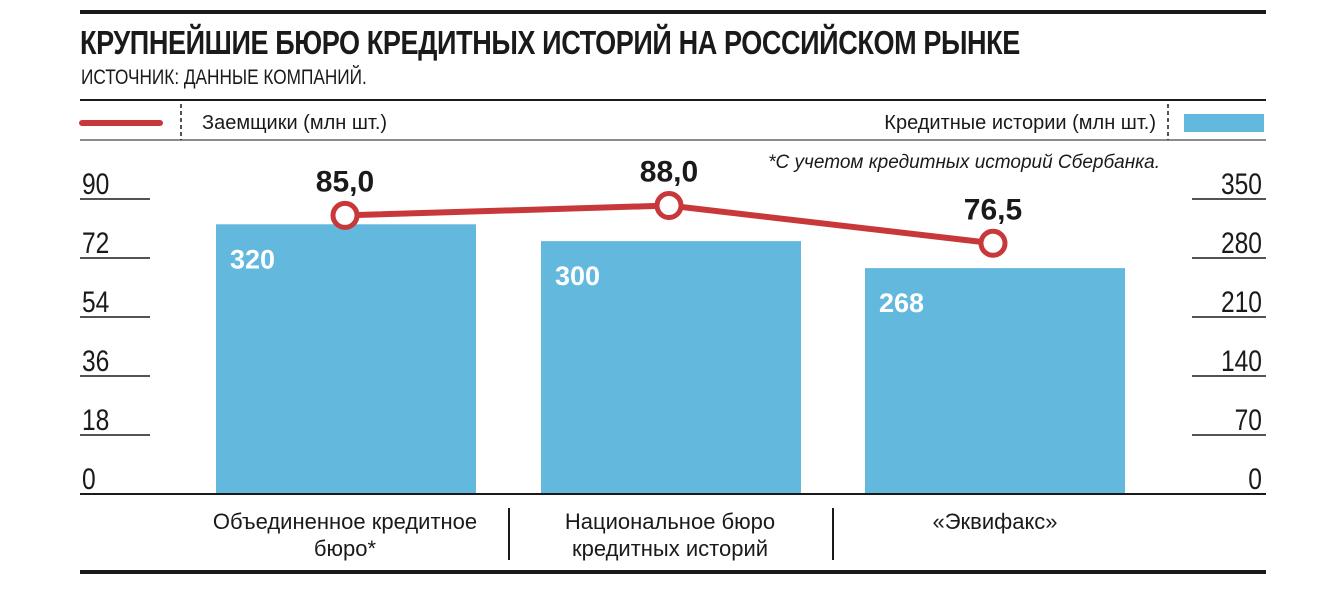  What do you see at coordinates (673, 12) in the screenshot?
I see `top-rule` at bounding box center [673, 12].